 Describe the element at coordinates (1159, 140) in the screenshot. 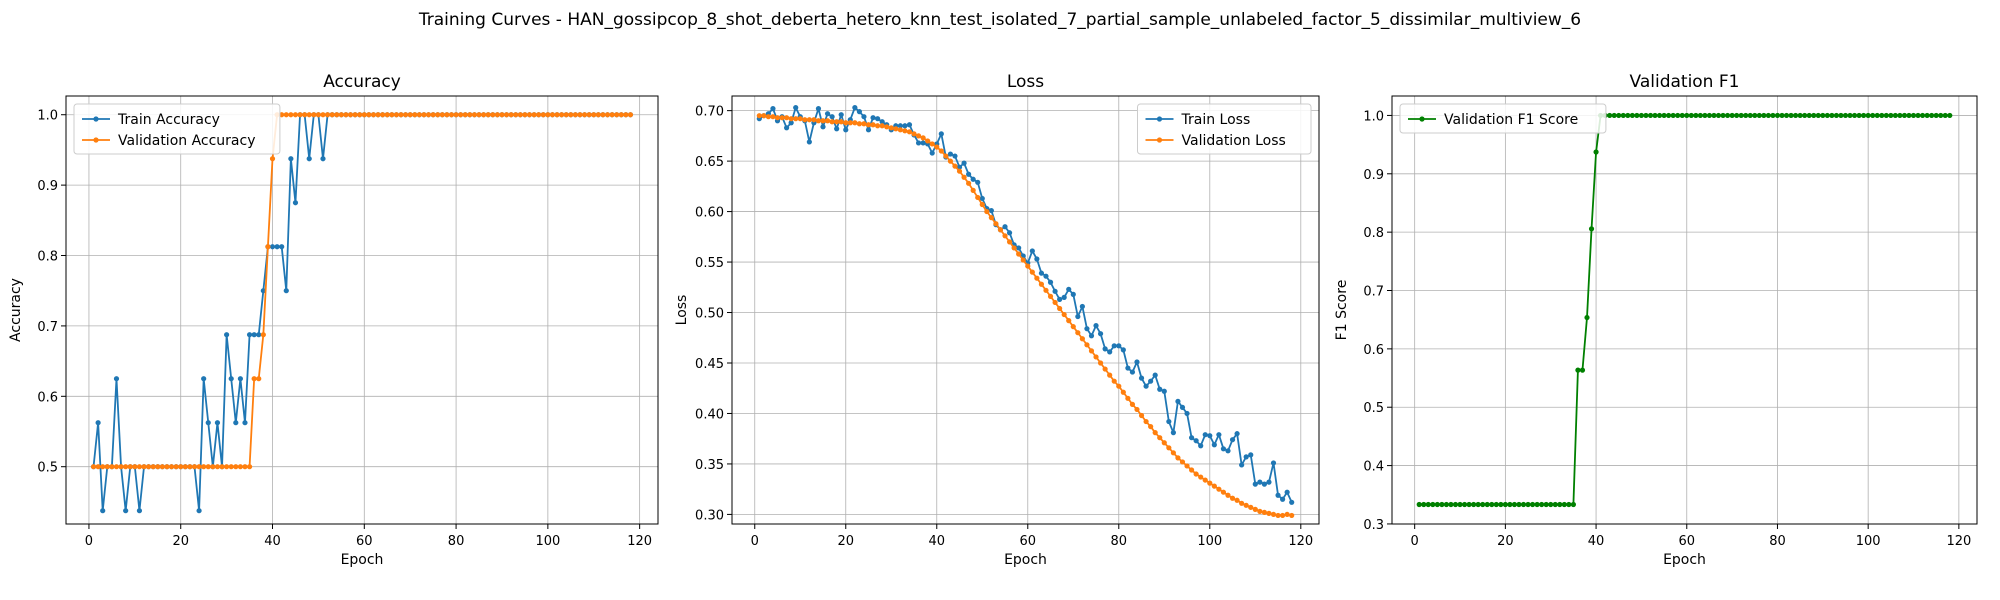

I see `legend-swatch-marker` at that location.